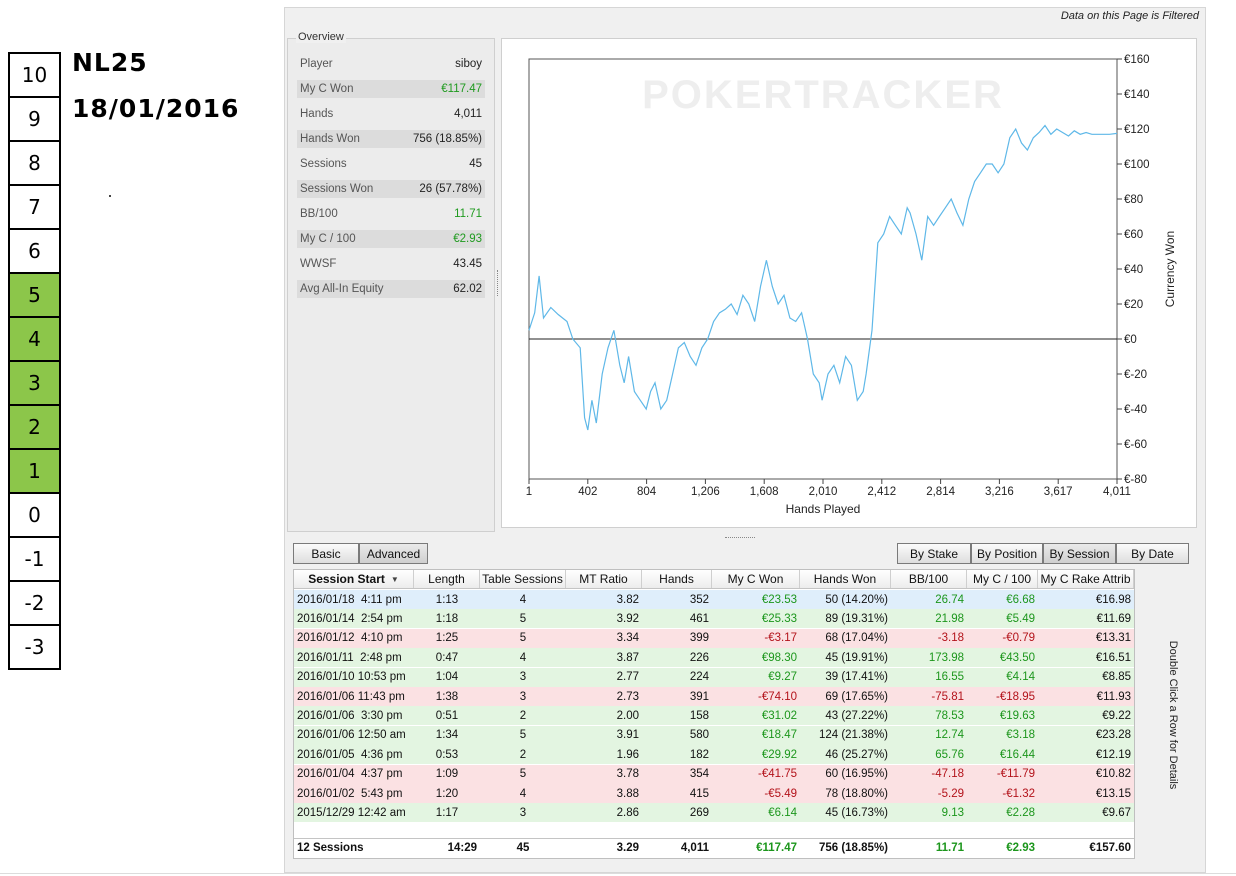 This screenshot has width=1236, height=876. Describe the element at coordinates (627, 848) in the screenshot. I see `total-mt-ratio: 3.29` at that location.